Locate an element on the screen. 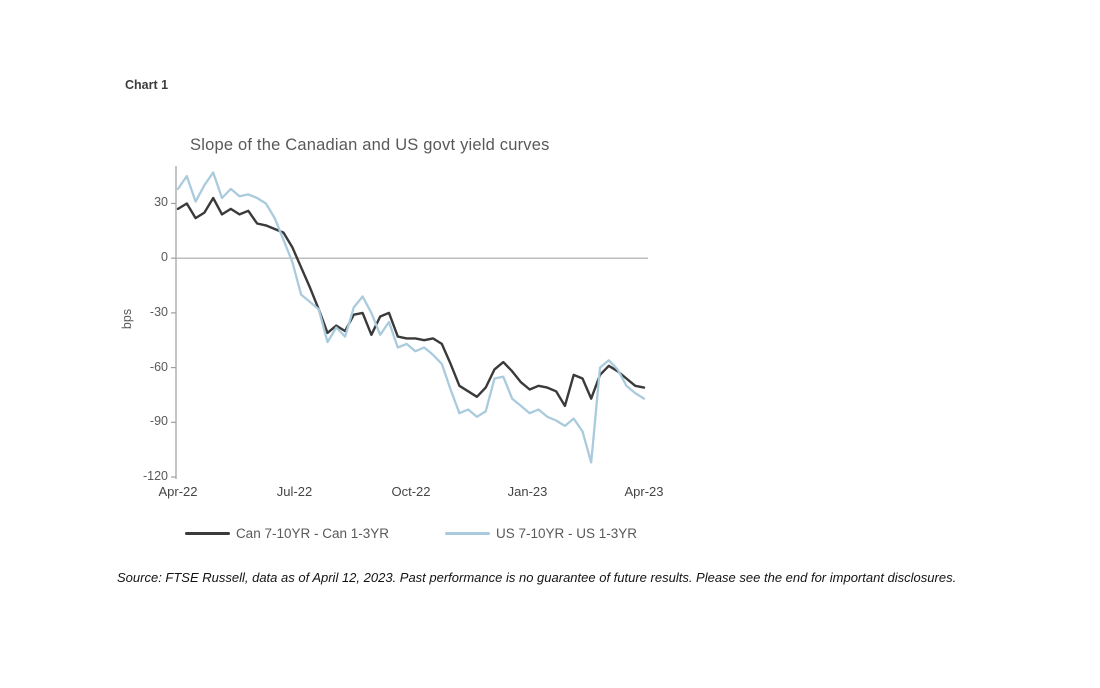 This screenshot has height=688, width=1100. y-tick-label: 30 is located at coordinates (161, 202).